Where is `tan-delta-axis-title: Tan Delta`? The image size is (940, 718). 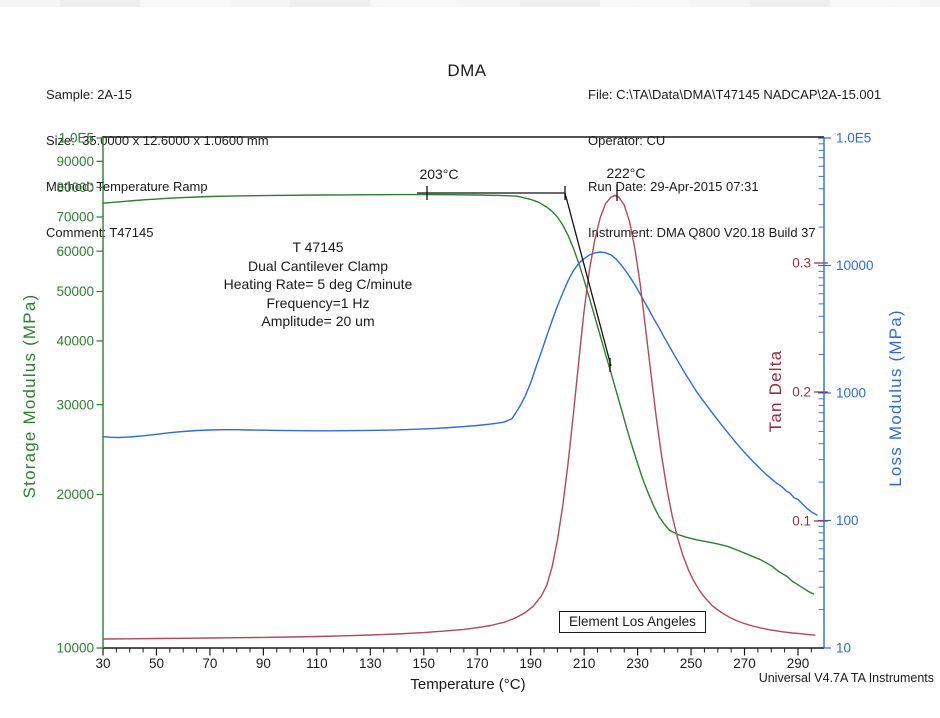 tan-delta-axis-title: Tan Delta is located at coordinates (775, 391).